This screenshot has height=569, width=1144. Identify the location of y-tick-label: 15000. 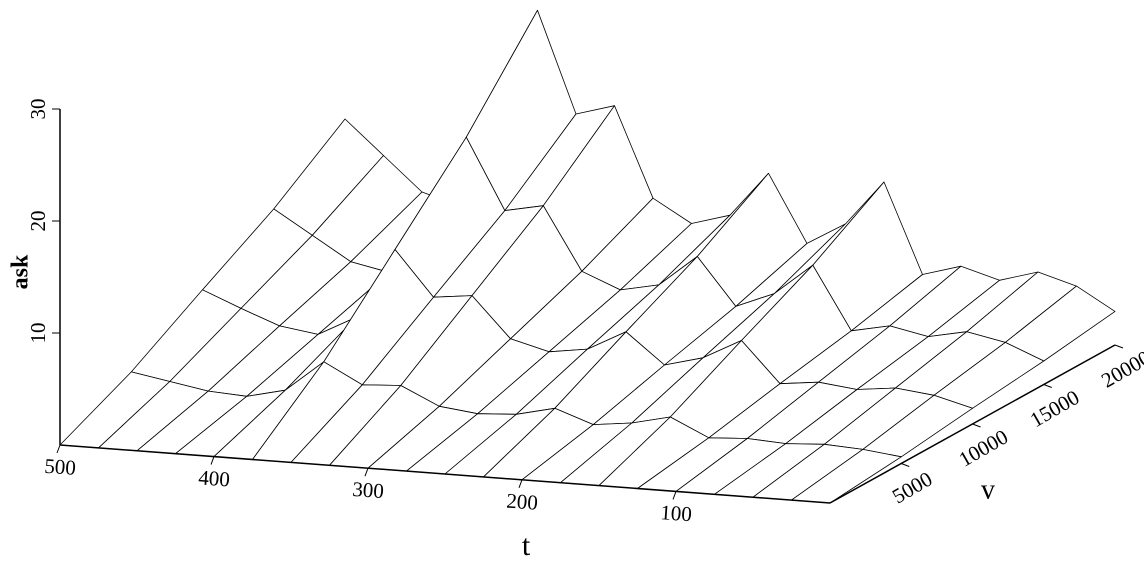
(1054, 408).